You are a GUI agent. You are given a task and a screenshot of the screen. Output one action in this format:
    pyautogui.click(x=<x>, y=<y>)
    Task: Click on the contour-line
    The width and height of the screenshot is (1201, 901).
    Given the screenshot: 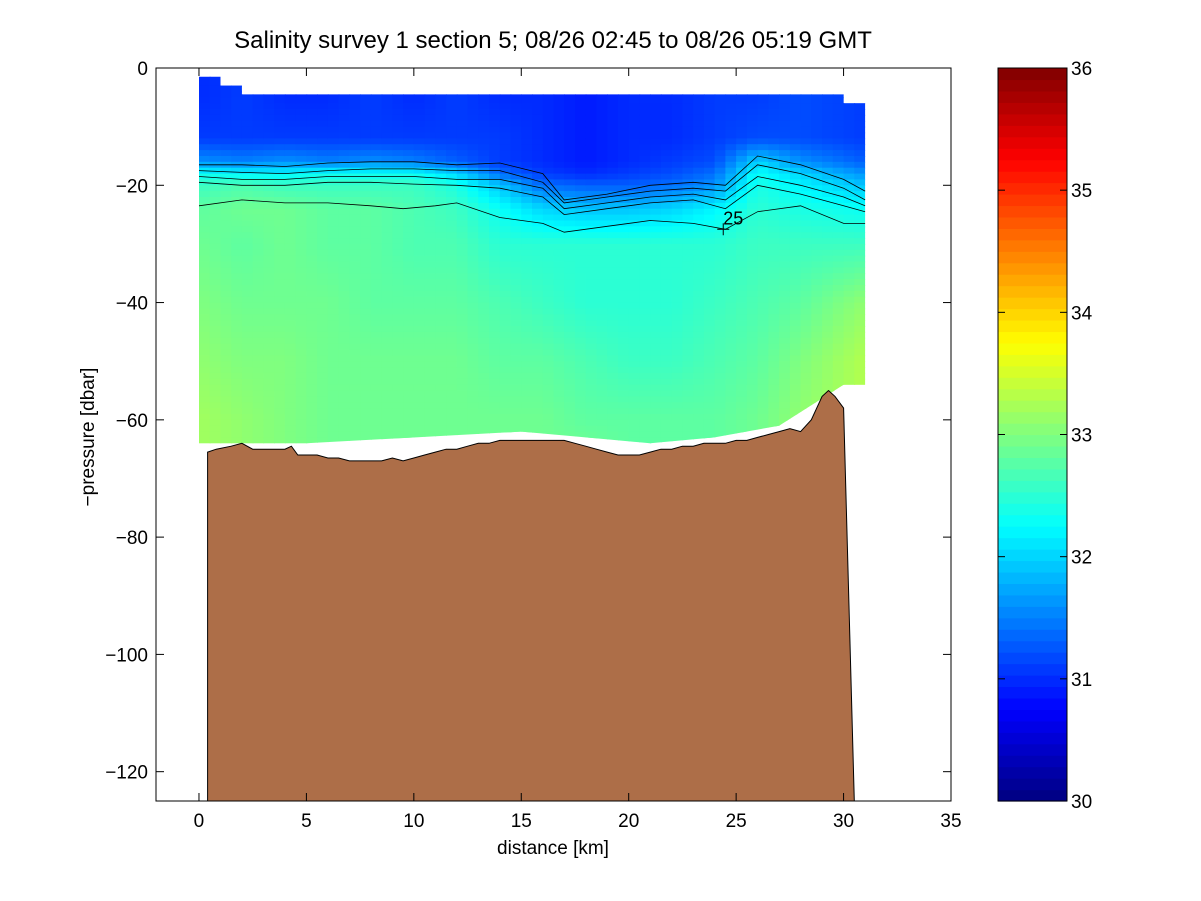 What is the action you would take?
    pyautogui.click(x=532, y=184)
    